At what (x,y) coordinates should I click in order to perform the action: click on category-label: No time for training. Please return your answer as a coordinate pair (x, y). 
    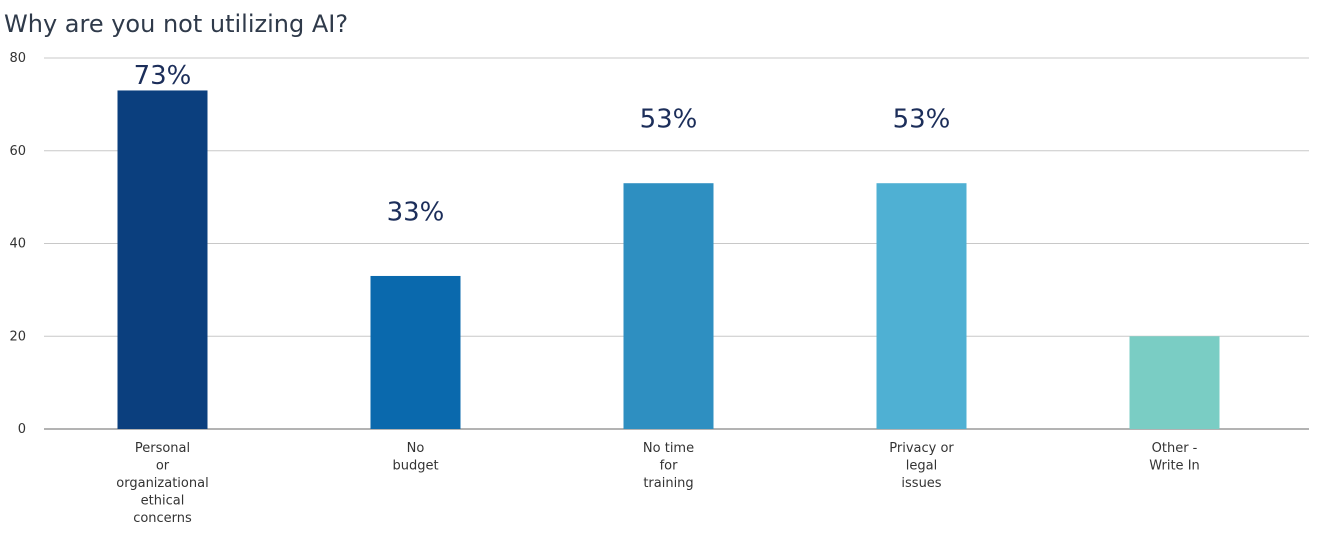
    Looking at the image, I should click on (668, 466).